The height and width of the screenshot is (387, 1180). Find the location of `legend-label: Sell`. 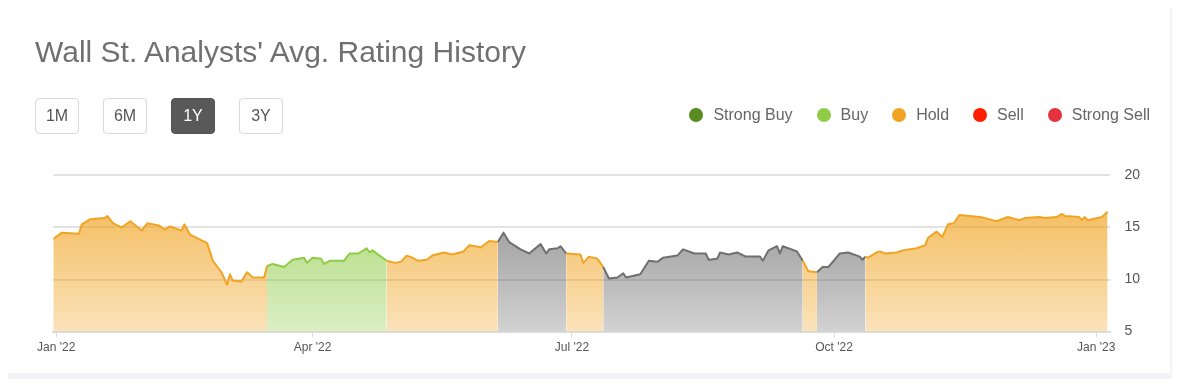

legend-label: Sell is located at coordinates (1010, 115).